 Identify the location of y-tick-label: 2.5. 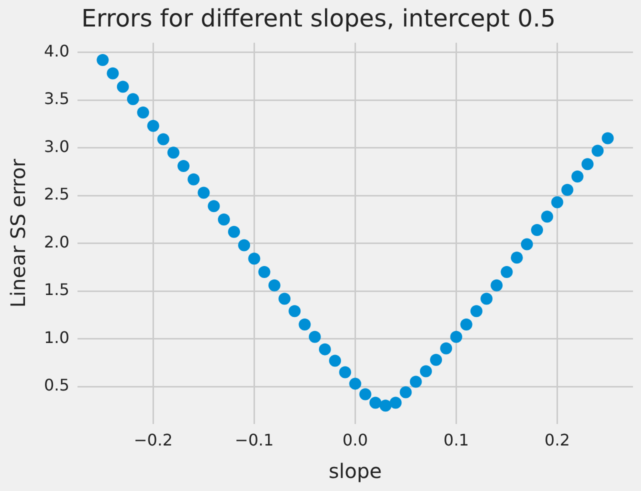
(57, 194).